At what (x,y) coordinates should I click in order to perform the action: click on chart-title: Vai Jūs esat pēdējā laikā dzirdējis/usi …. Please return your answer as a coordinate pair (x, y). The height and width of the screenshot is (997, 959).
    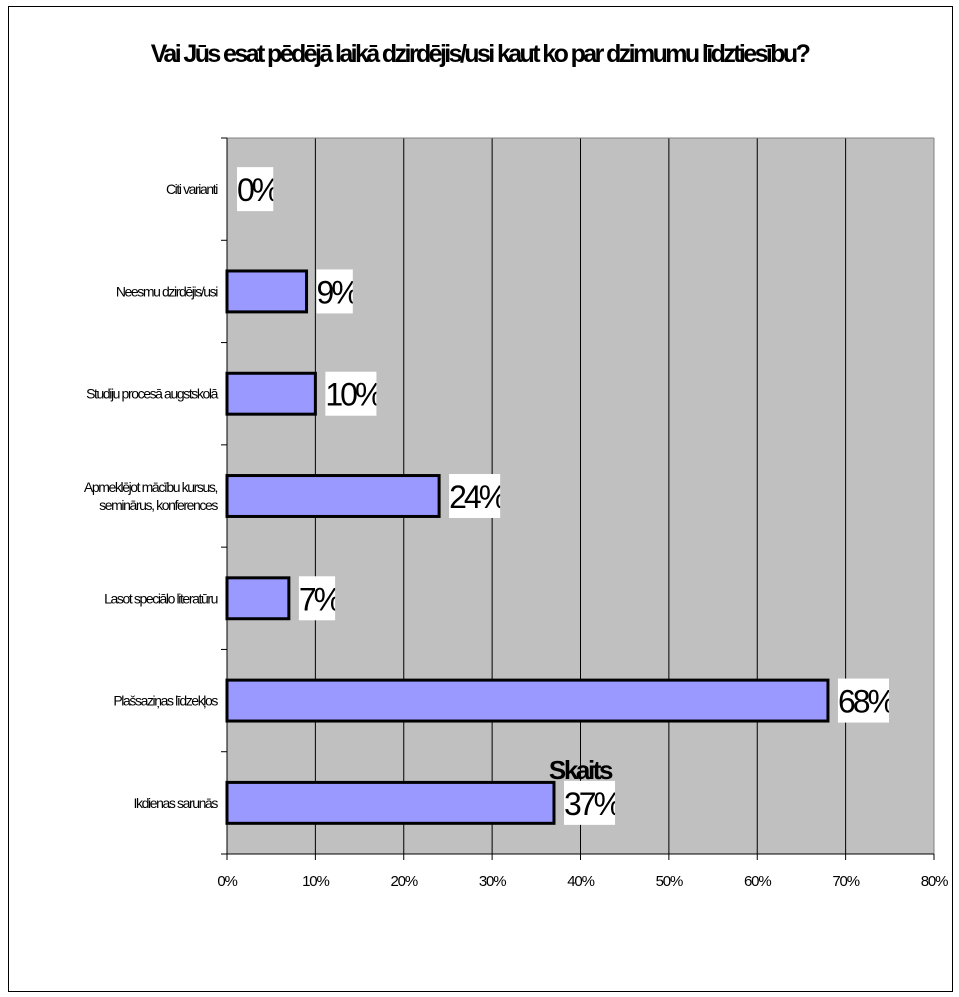
    Looking at the image, I should click on (480, 54).